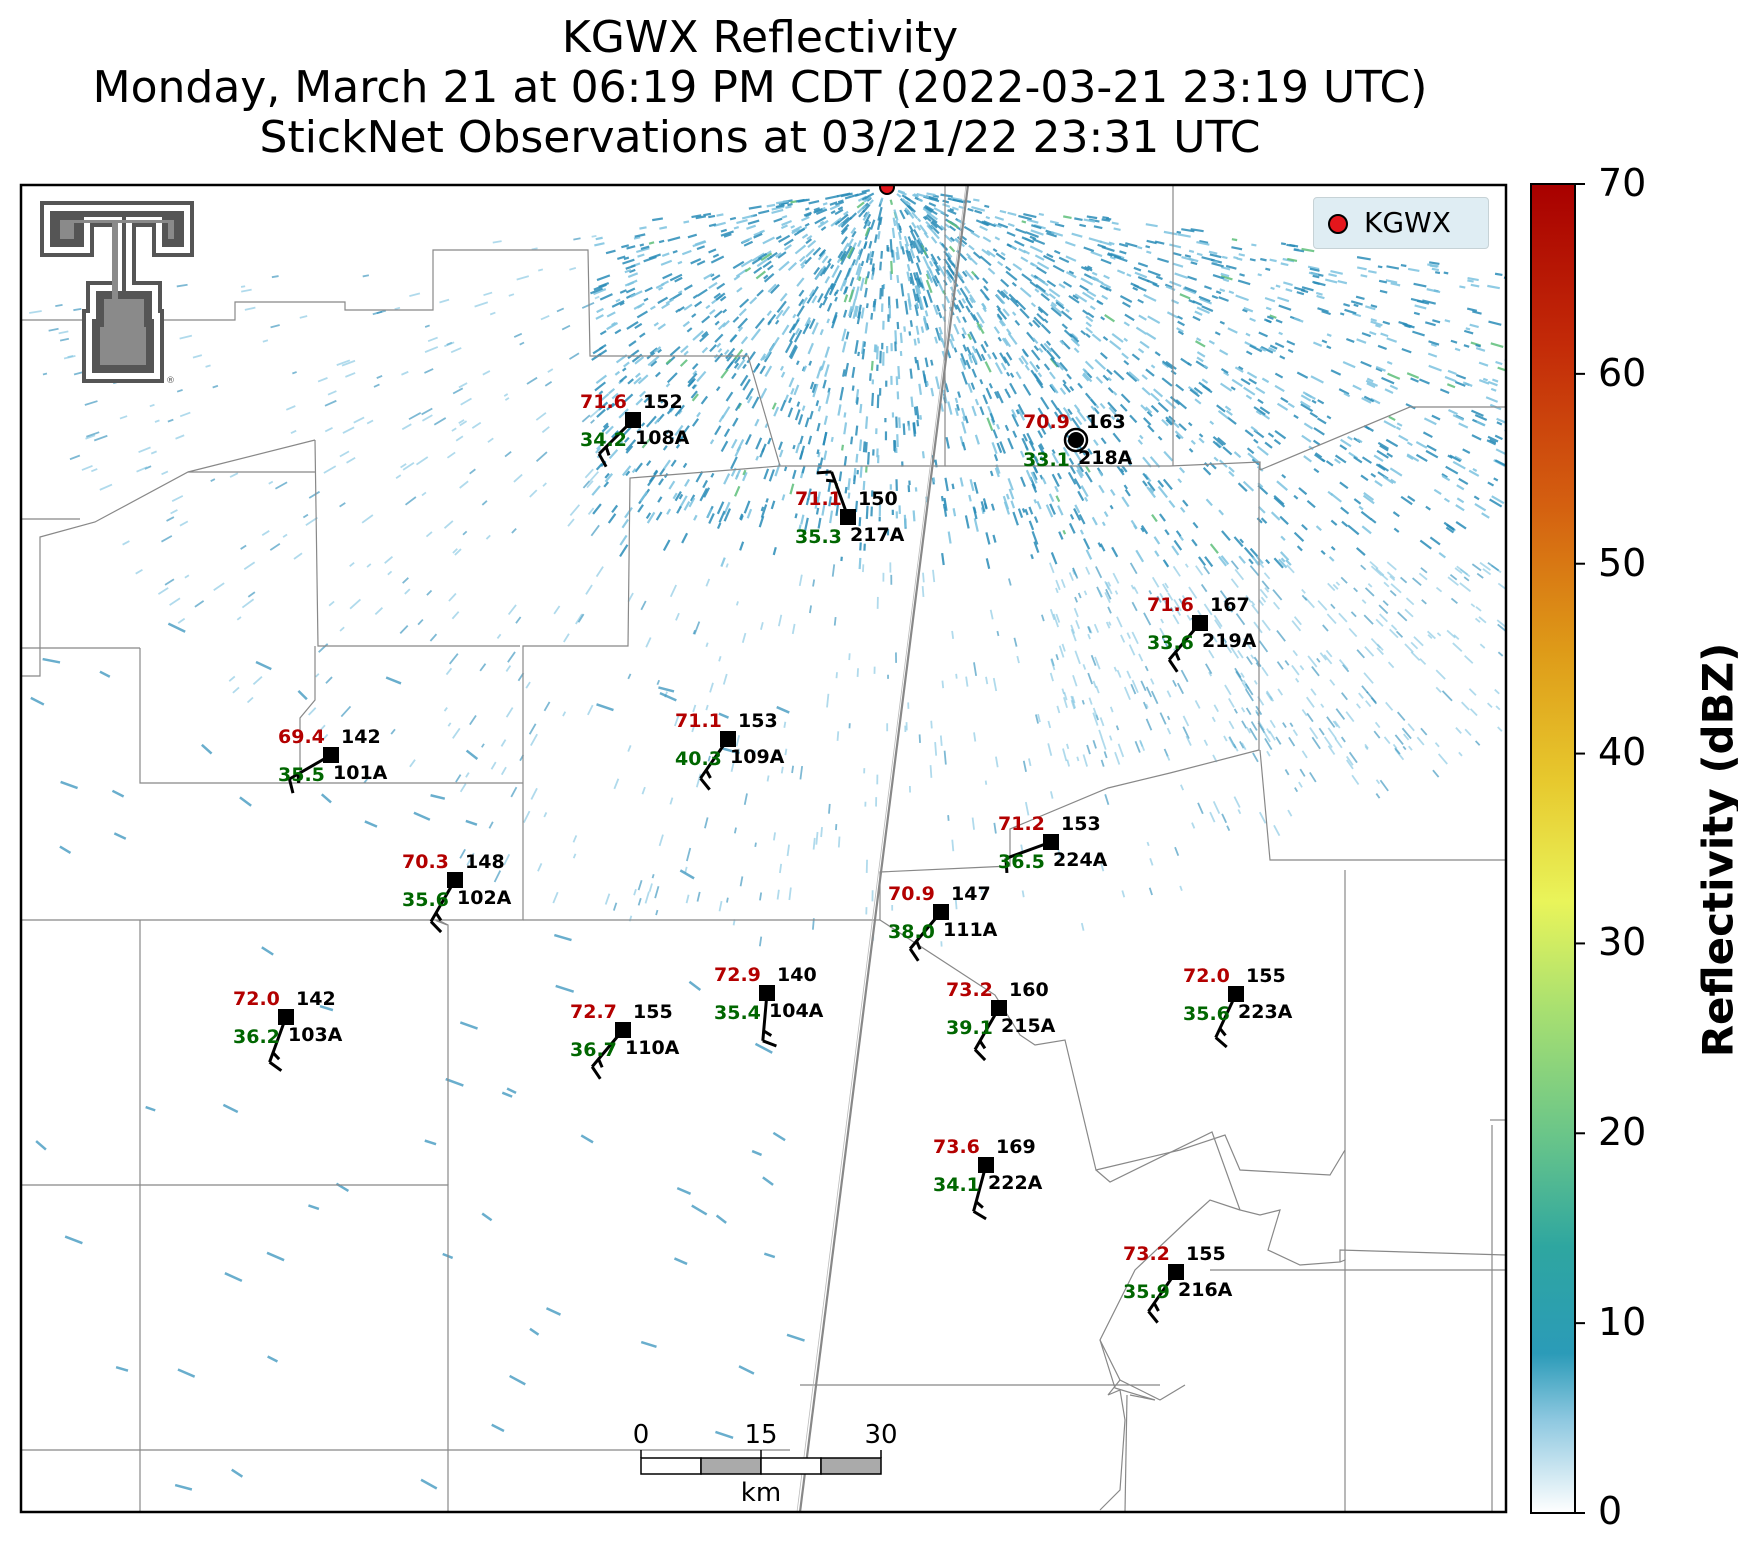 The image size is (1738, 1549). I want to click on colorbar-tick-0: 0, so click(1610, 1511).